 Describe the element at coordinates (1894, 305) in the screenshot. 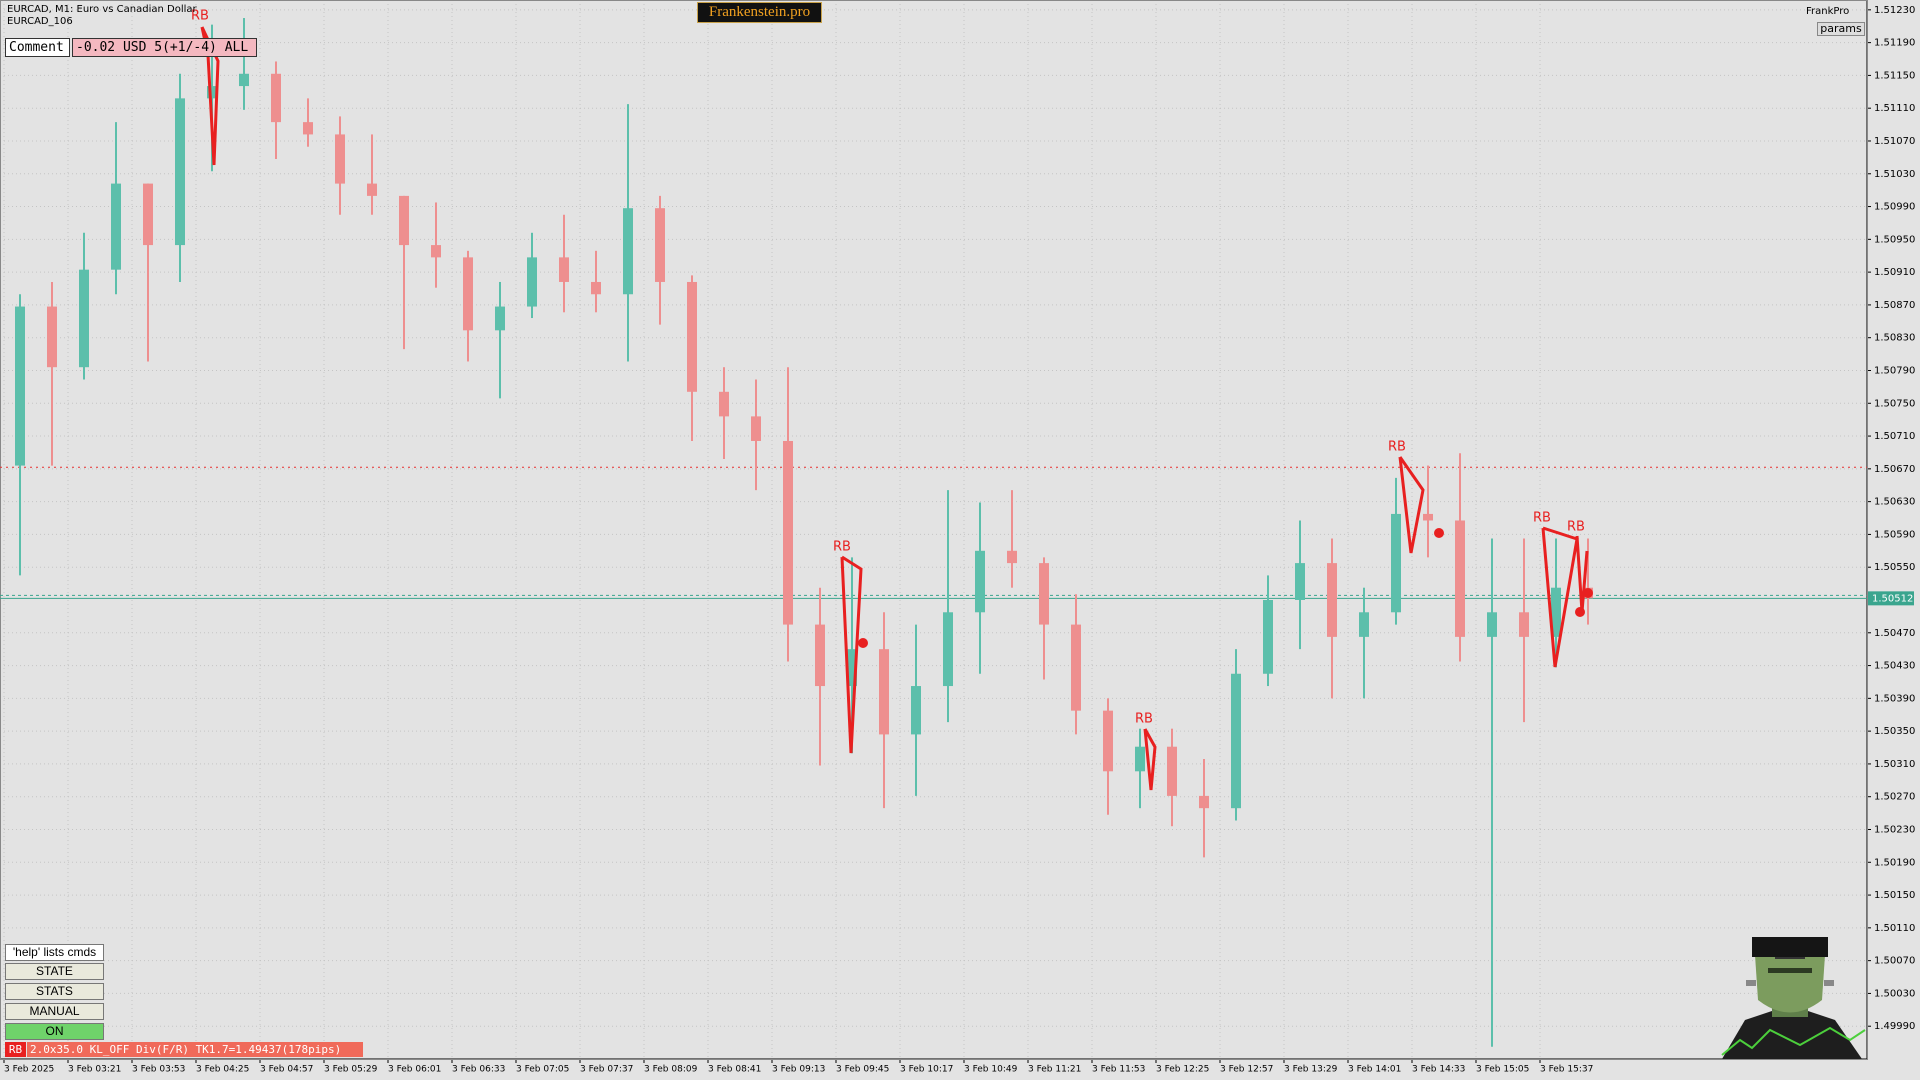

I see `y-tick-label: 1.50870` at that location.